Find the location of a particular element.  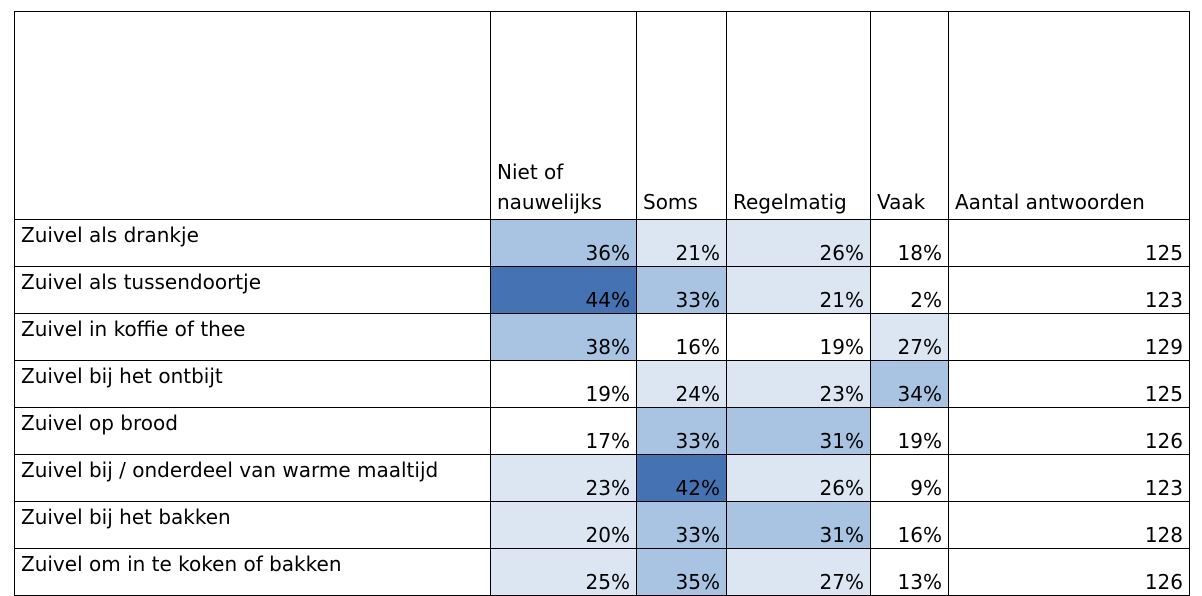

value-cell: 2% is located at coordinates (909, 290).